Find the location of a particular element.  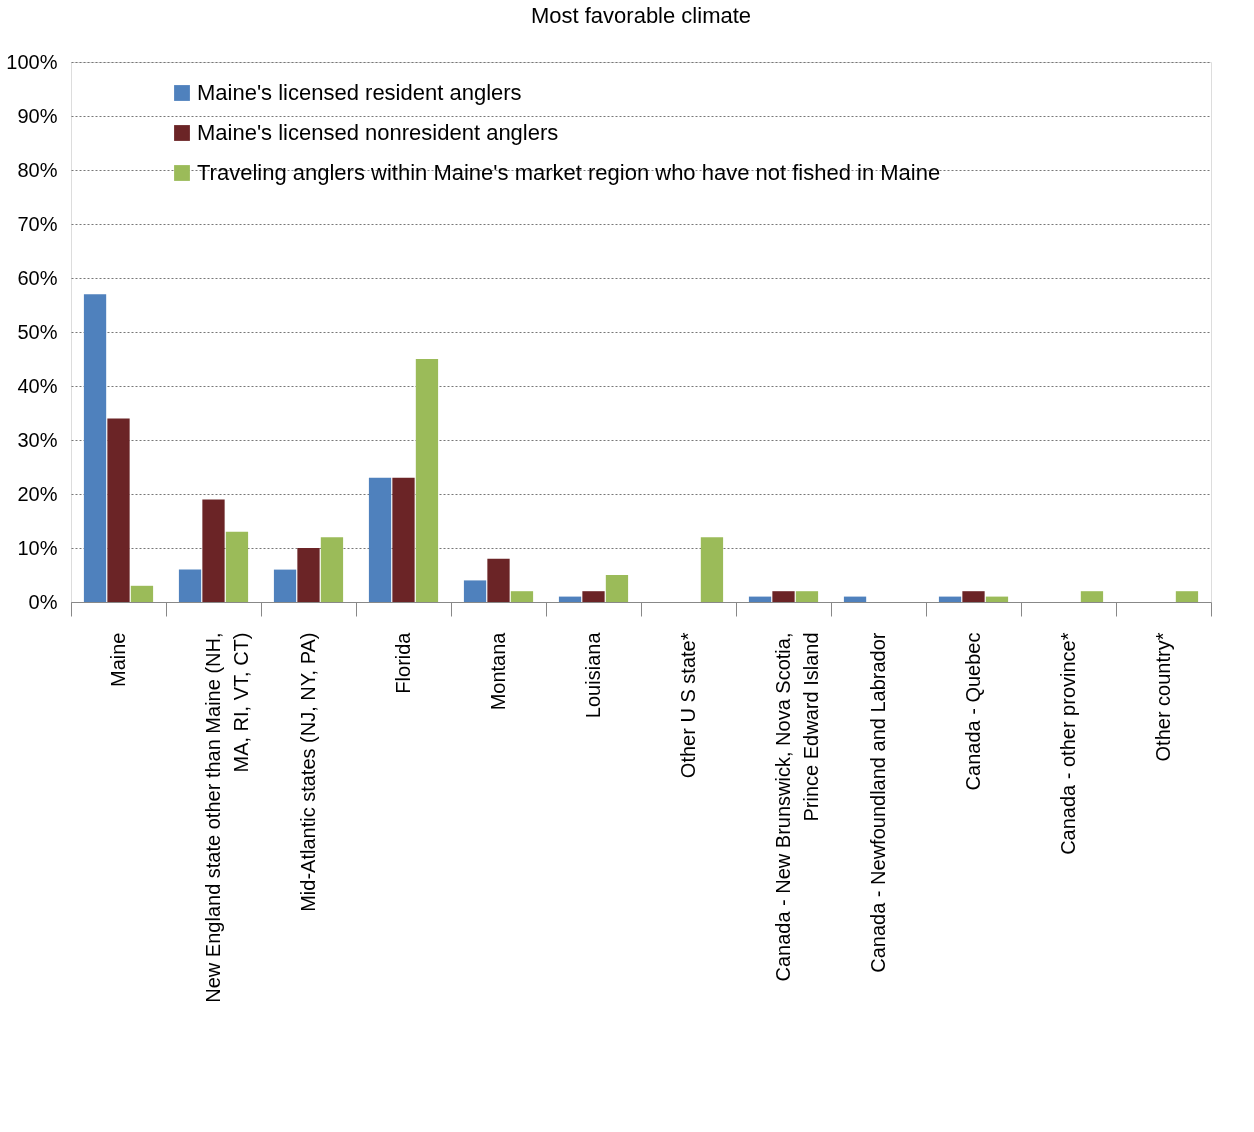

x-tick-label: Maine is located at coordinates (118, 659).